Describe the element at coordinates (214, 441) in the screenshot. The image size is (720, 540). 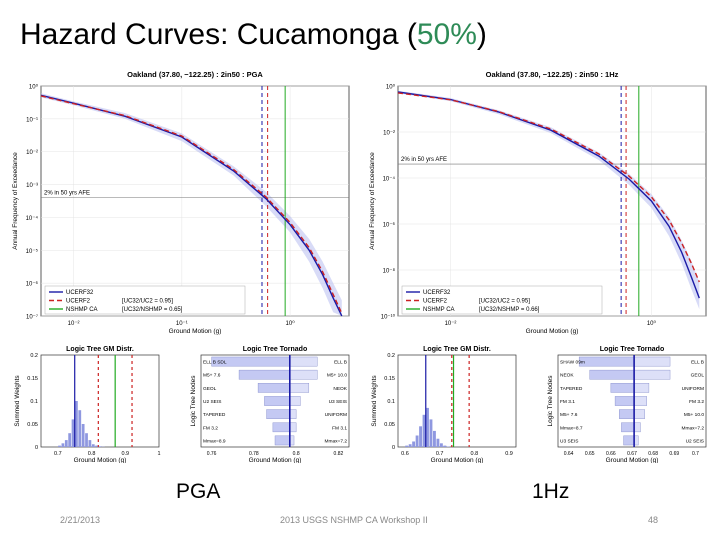
I see `tornado-branch-left-7: Mmax=8.9` at that location.